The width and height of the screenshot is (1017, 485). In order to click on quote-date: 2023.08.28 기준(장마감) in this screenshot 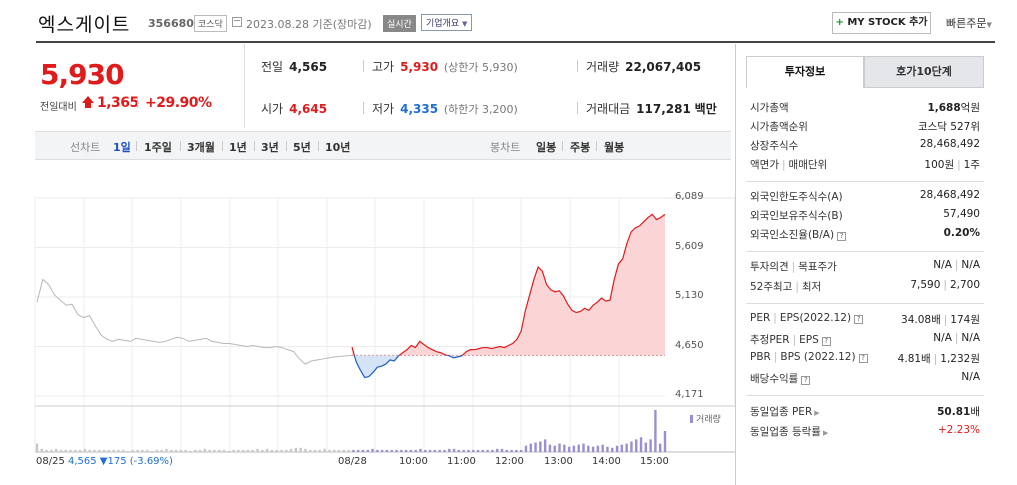, I will do `click(309, 24)`.